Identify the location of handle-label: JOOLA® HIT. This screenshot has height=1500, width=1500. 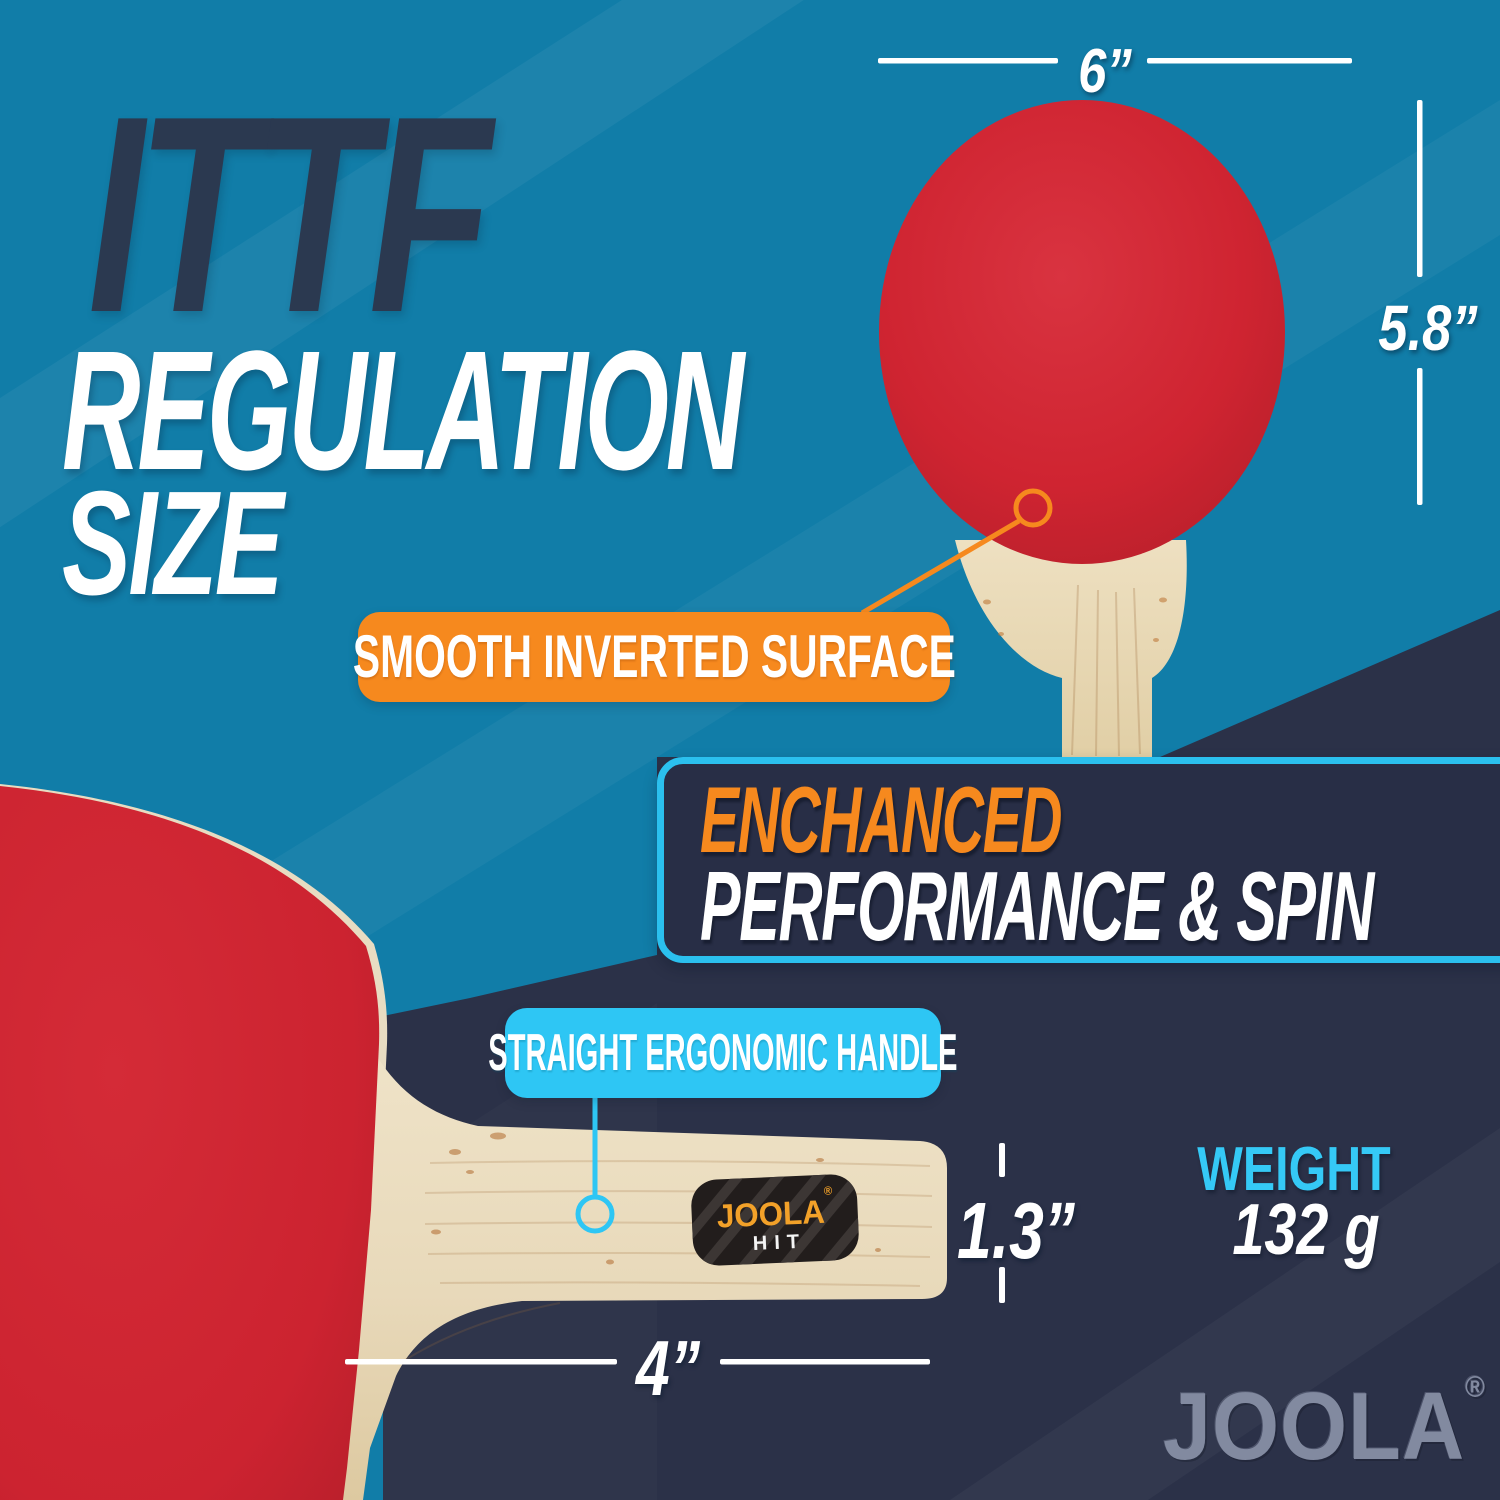
(775, 1219).